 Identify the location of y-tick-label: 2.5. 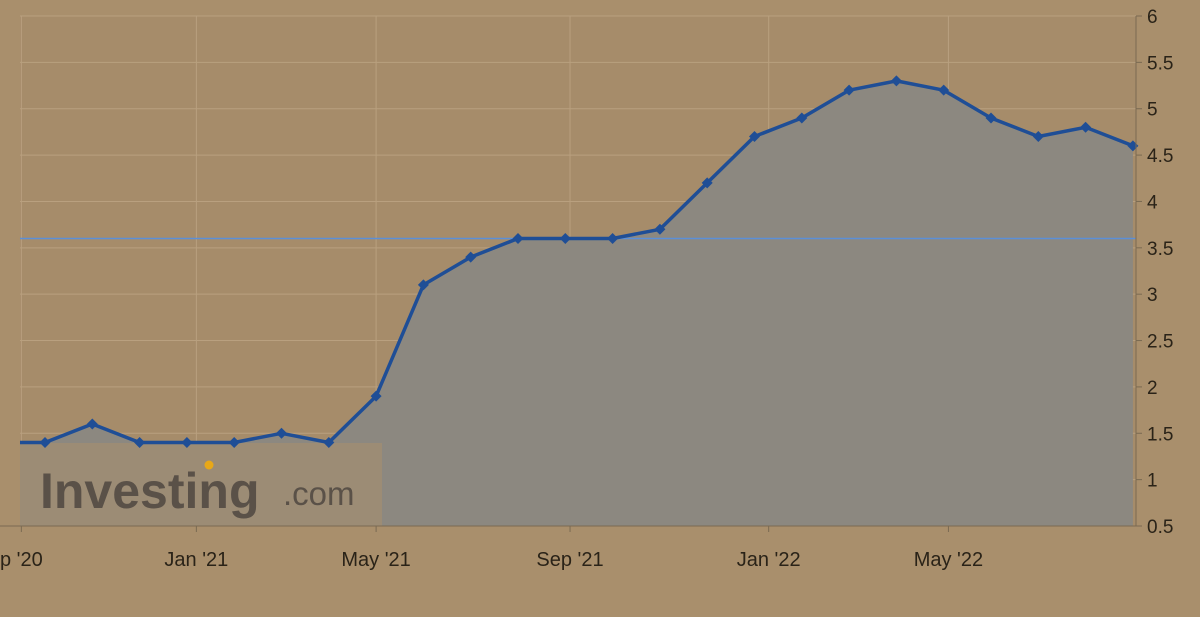
(1160, 342).